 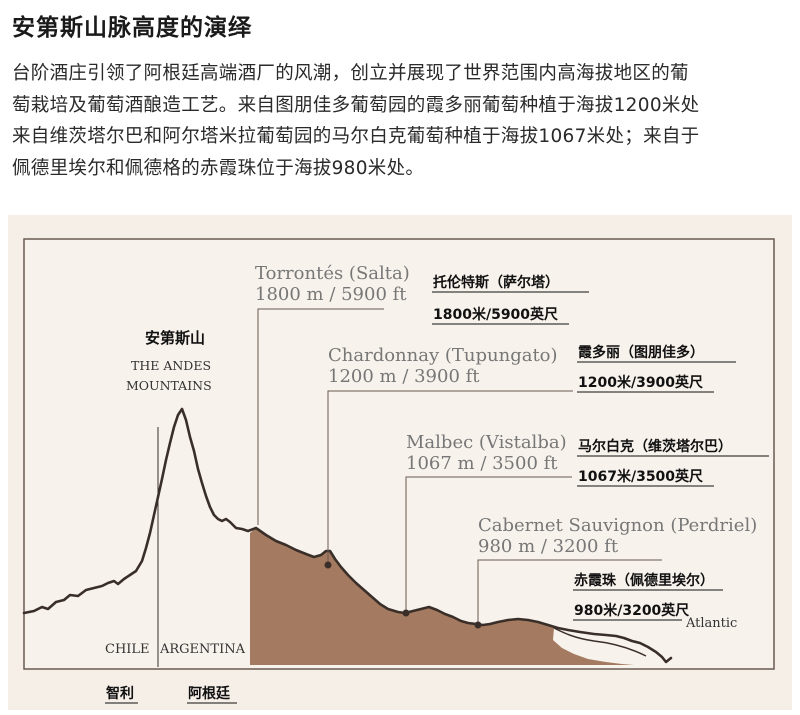 What do you see at coordinates (331, 294) in the screenshot?
I see `site-en-alt: 1800 m / 5900 ft` at bounding box center [331, 294].